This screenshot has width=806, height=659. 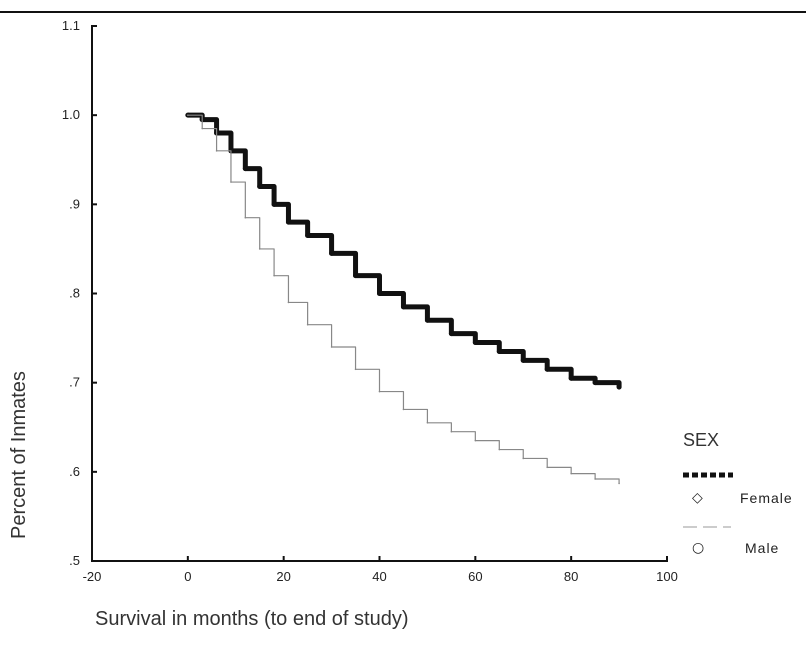 I want to click on legend-label-male: Male, so click(x=762, y=548).